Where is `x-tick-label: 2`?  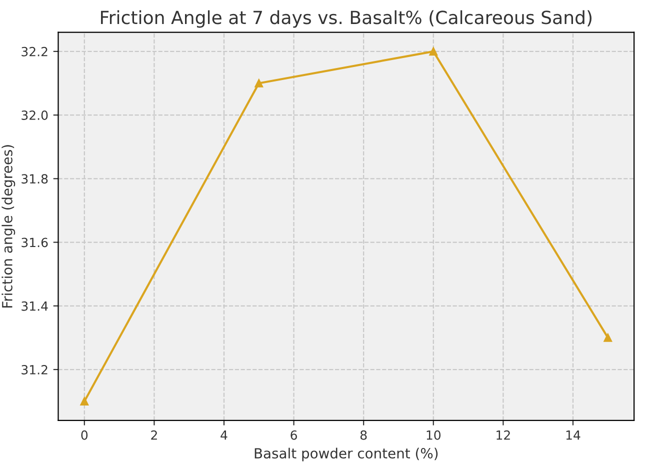 x-tick-label: 2 is located at coordinates (154, 435).